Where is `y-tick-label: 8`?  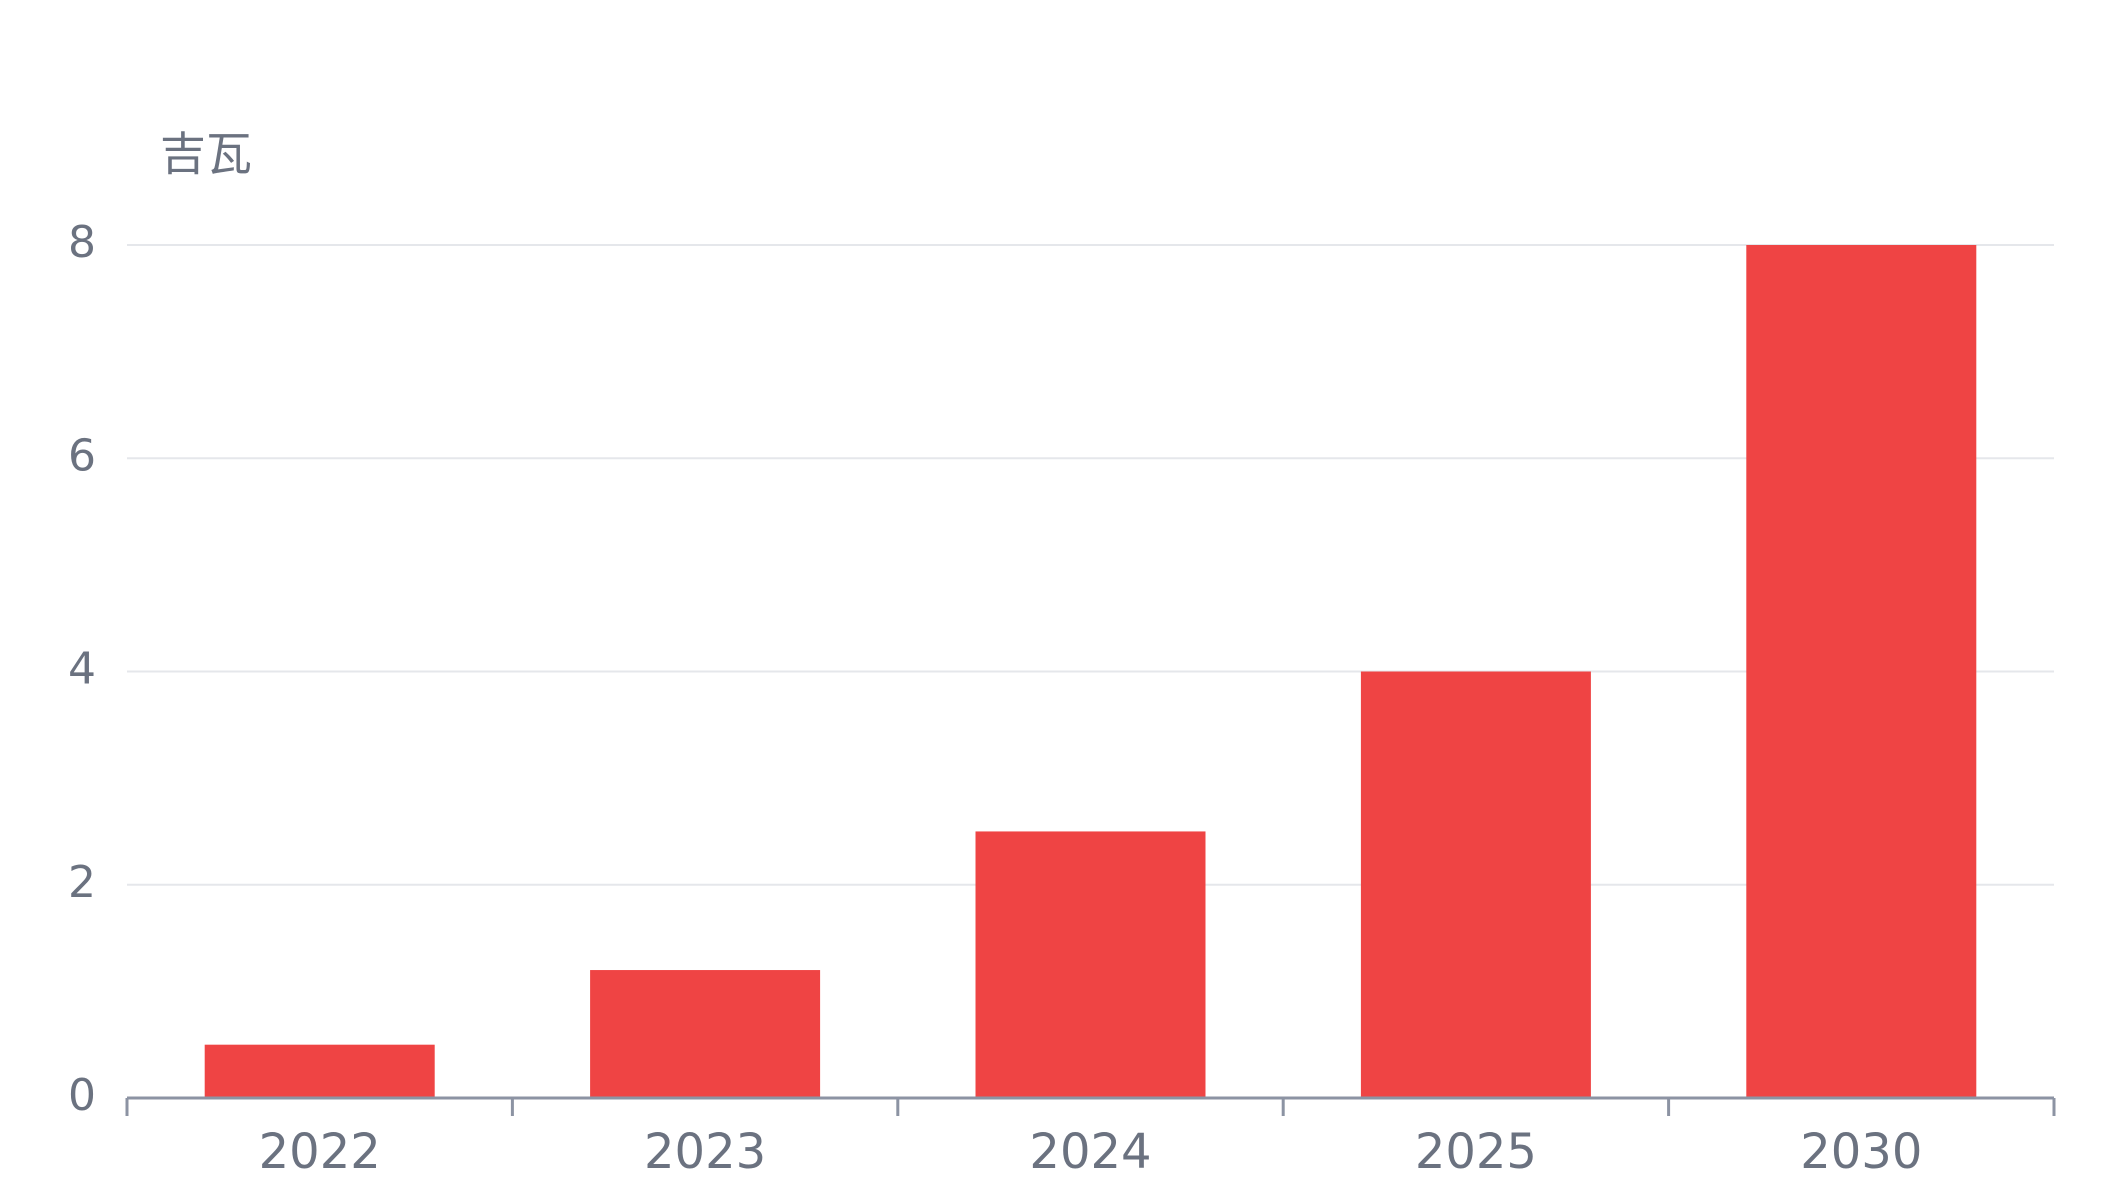
y-tick-label: 8 is located at coordinates (82, 242).